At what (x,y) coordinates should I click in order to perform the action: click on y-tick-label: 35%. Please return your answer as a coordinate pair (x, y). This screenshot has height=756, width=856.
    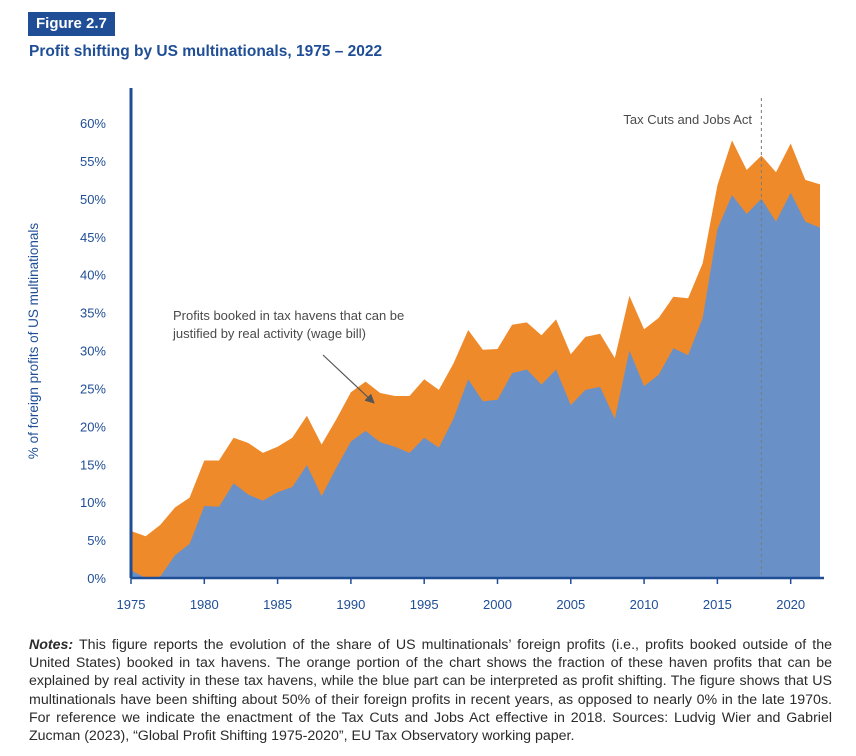
    Looking at the image, I should click on (93, 313).